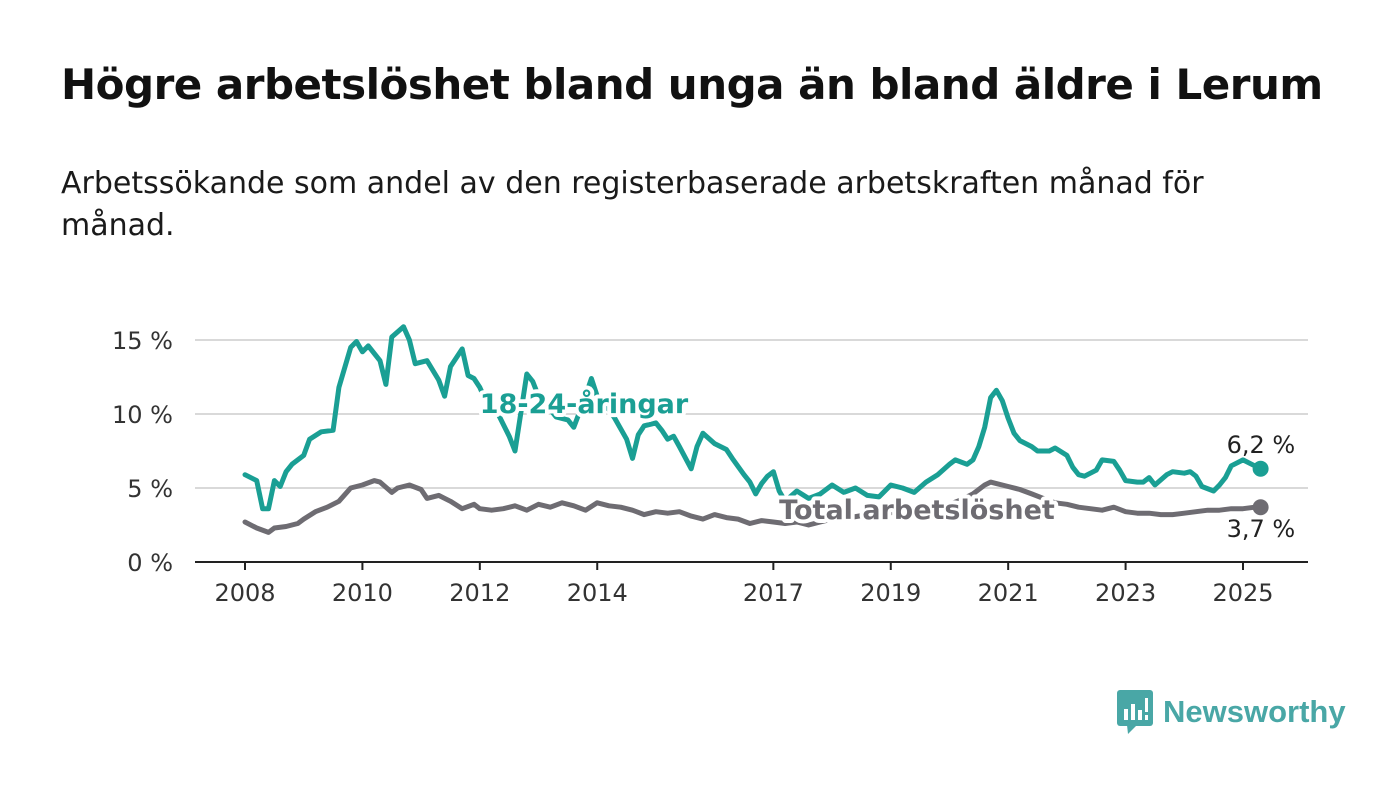 This screenshot has width=1400, height=794. I want to click on y-tick-label: 15 %, so click(142, 341).